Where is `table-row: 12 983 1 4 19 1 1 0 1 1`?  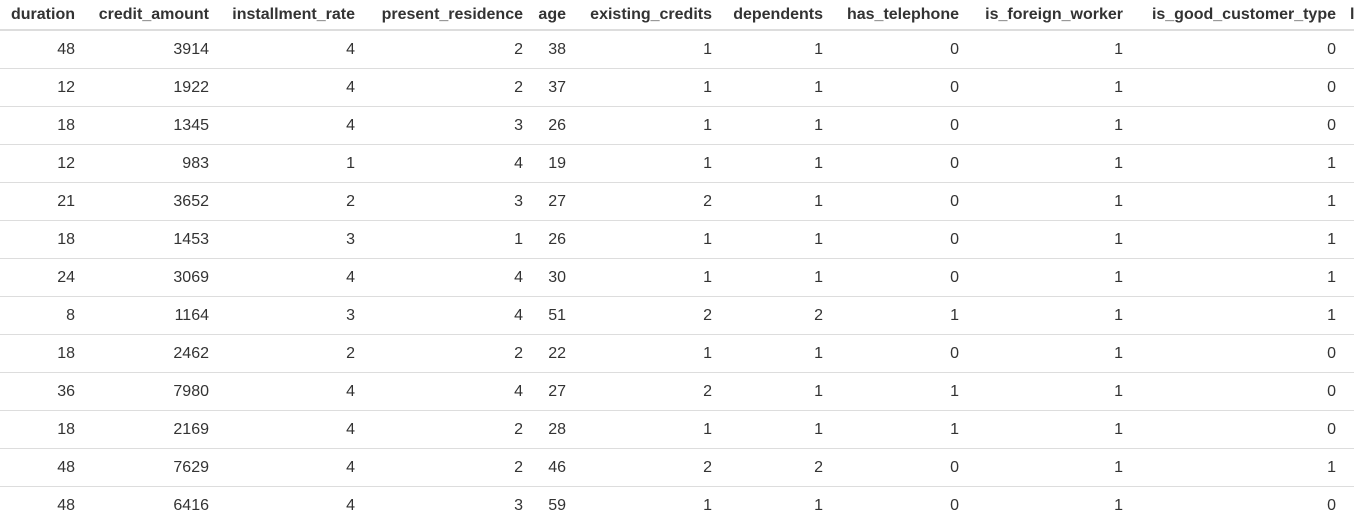
table-row: 12 983 1 4 19 1 1 0 1 1 is located at coordinates (677, 163).